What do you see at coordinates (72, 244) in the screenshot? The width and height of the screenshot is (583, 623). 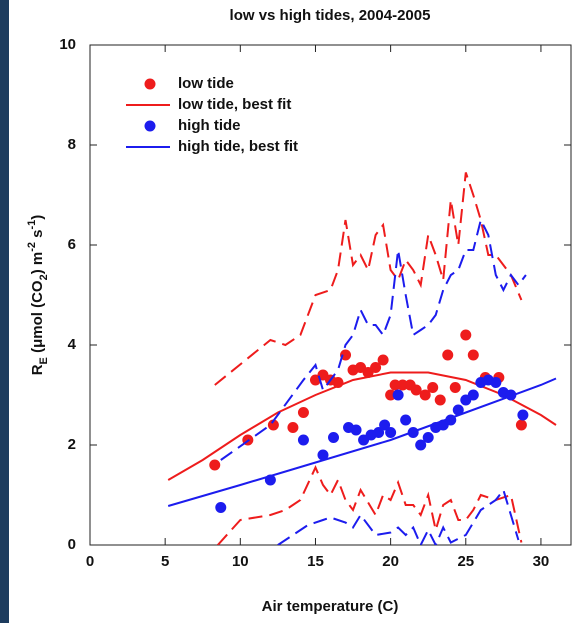 I see `y-tick-label: 6` at bounding box center [72, 244].